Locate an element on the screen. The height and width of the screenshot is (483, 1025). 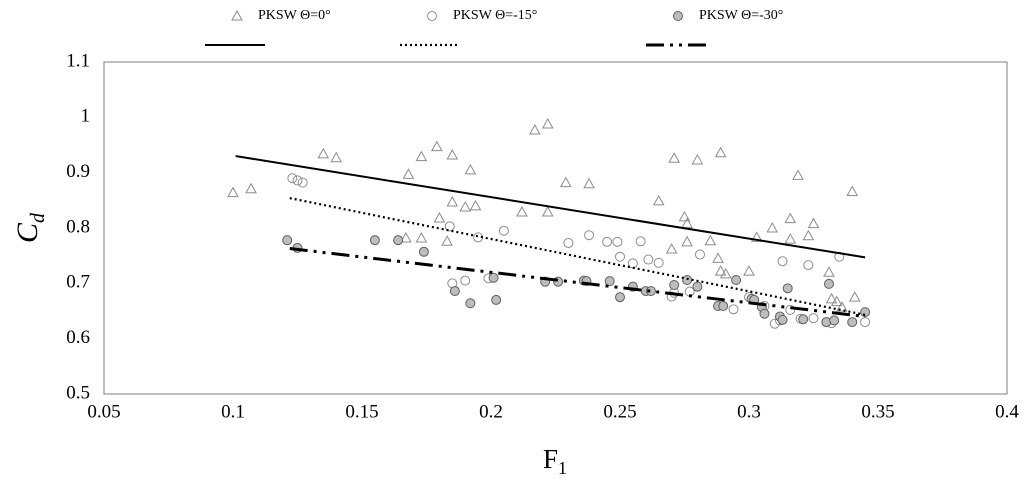
y-tick-label: 0.7 is located at coordinates (78, 282).